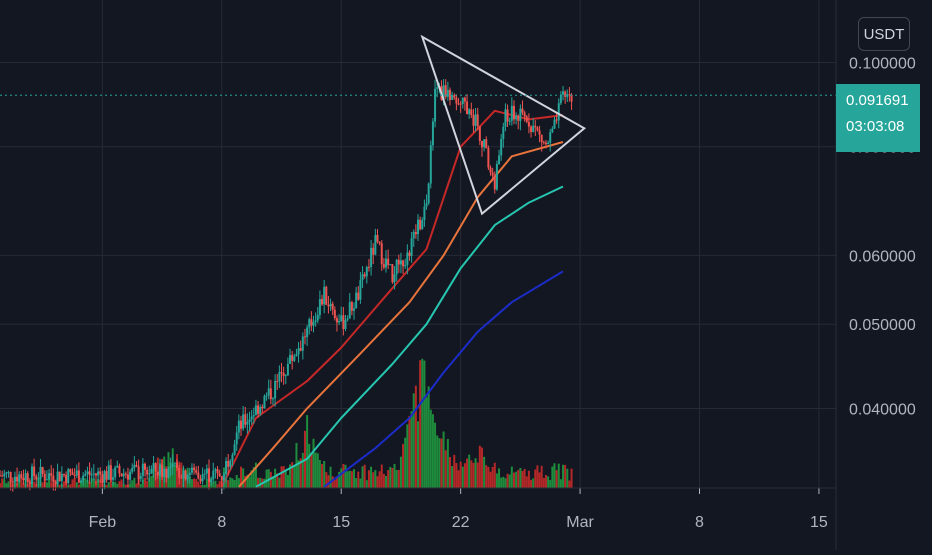  Describe the element at coordinates (884, 34) in the screenshot. I see `currency-button: USDT` at that location.